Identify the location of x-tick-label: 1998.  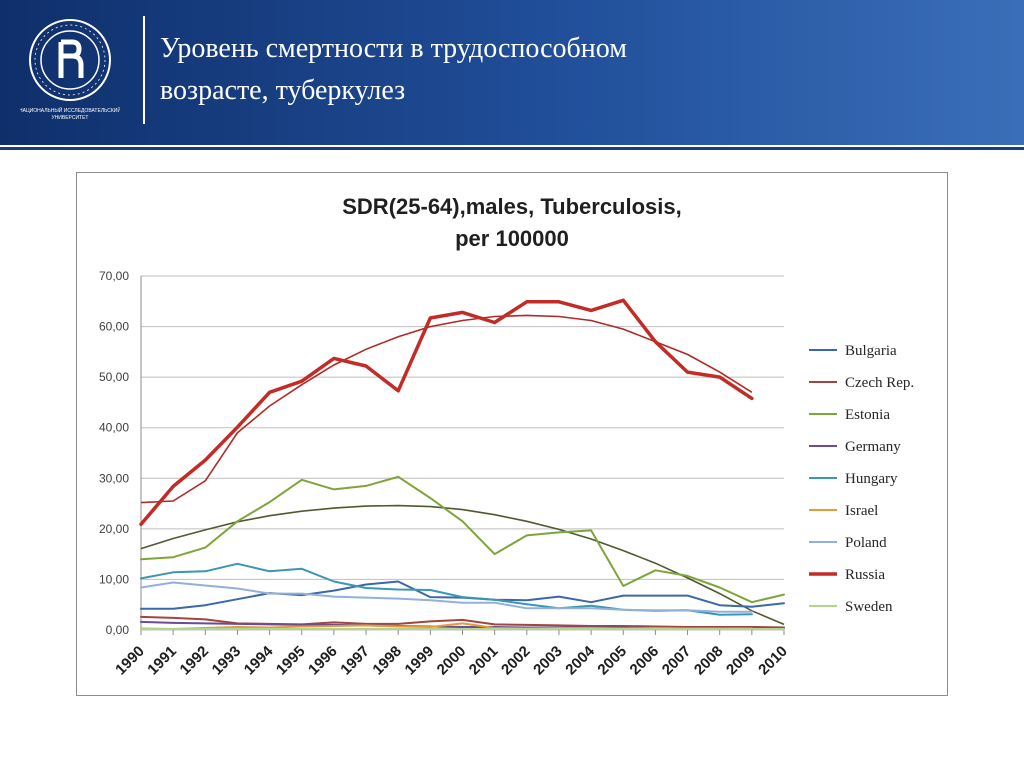
(387, 661).